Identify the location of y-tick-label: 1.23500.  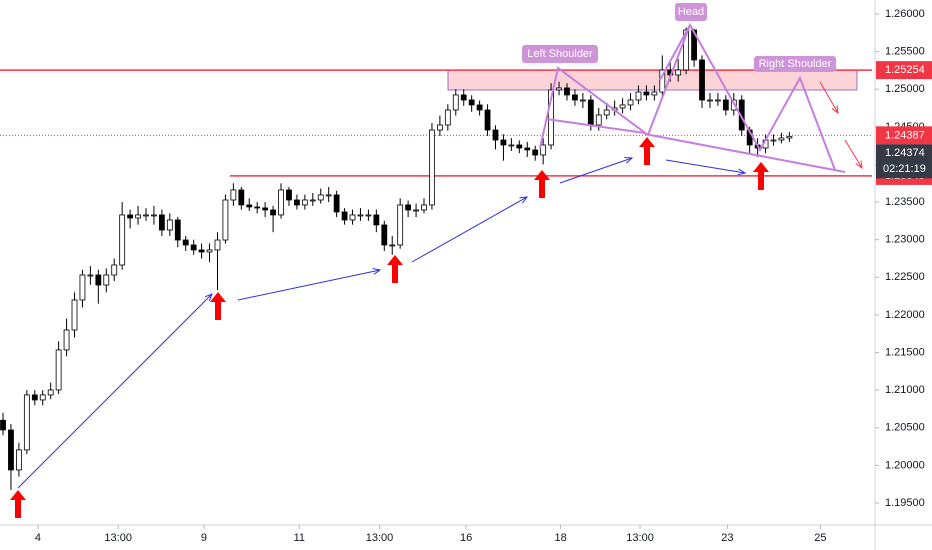
(905, 202).